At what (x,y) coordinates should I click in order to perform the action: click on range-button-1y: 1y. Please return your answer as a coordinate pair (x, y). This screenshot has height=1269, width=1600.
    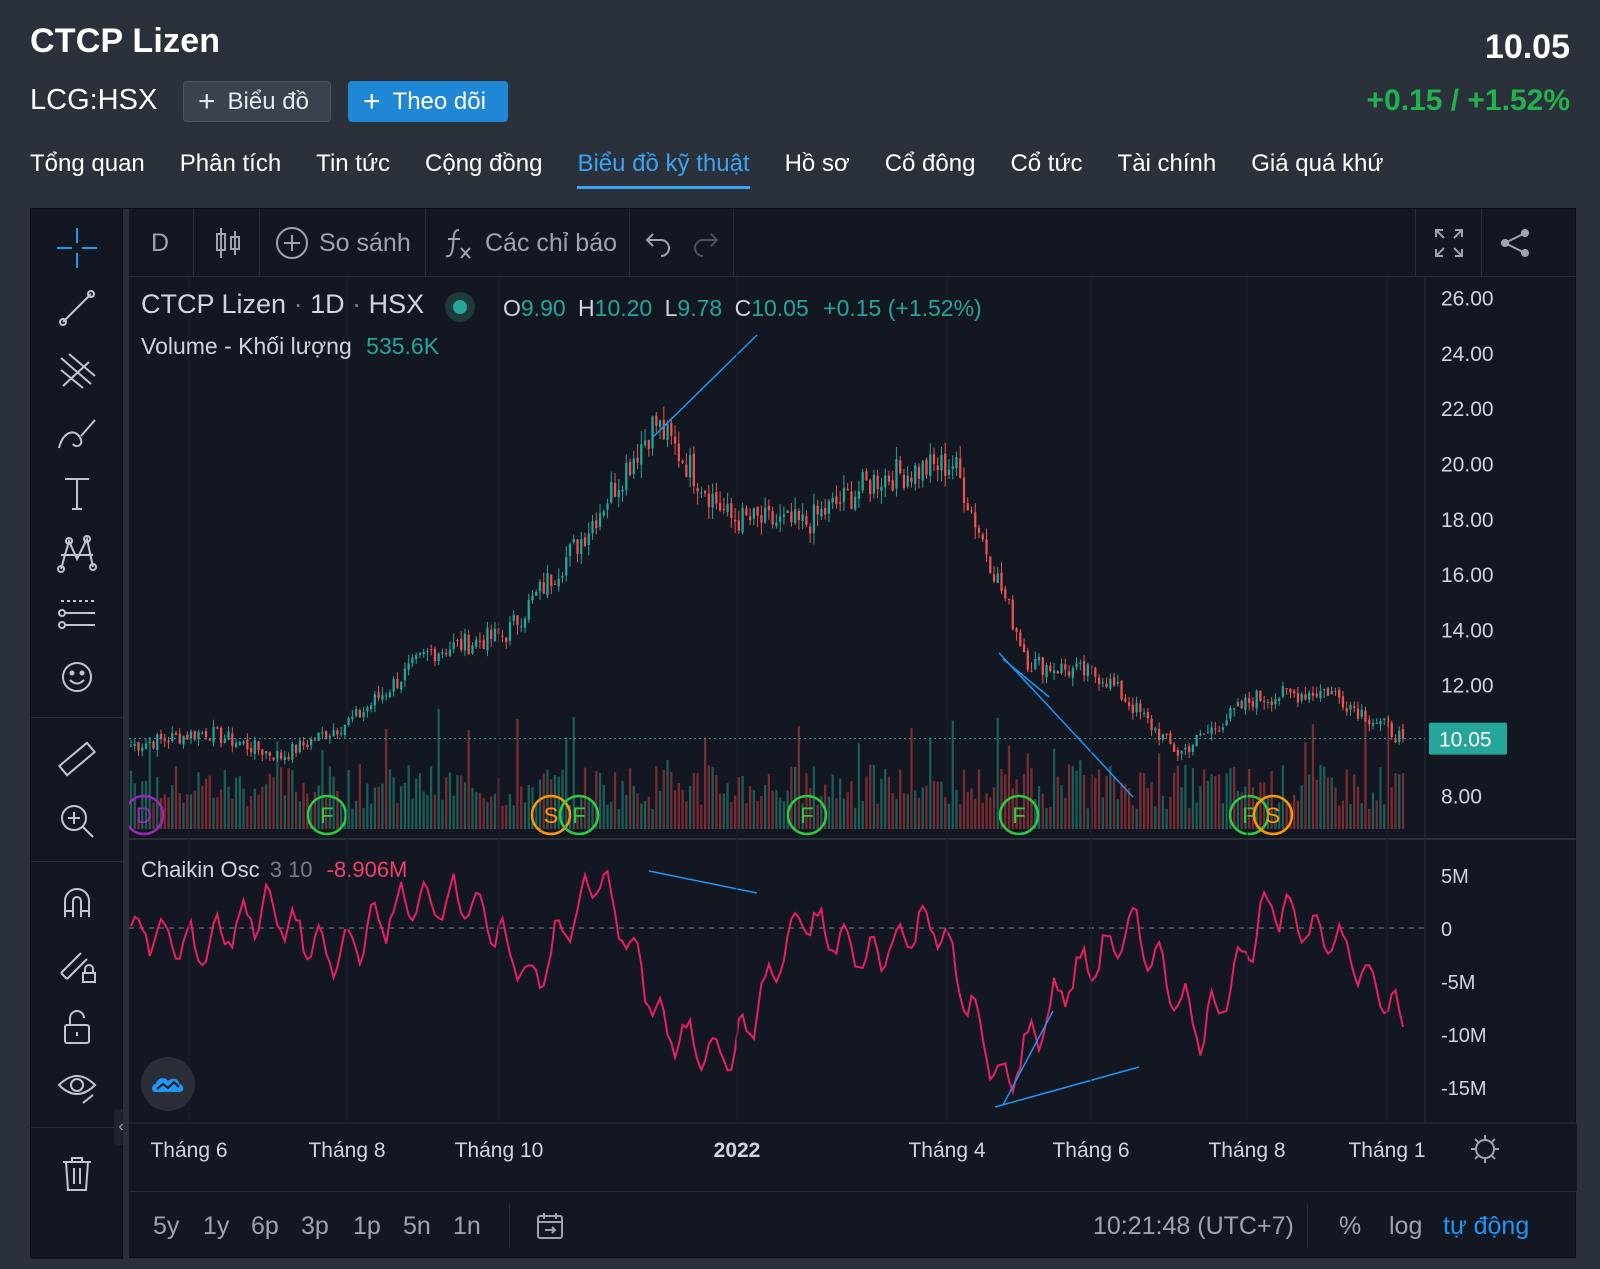
    Looking at the image, I should click on (216, 1225).